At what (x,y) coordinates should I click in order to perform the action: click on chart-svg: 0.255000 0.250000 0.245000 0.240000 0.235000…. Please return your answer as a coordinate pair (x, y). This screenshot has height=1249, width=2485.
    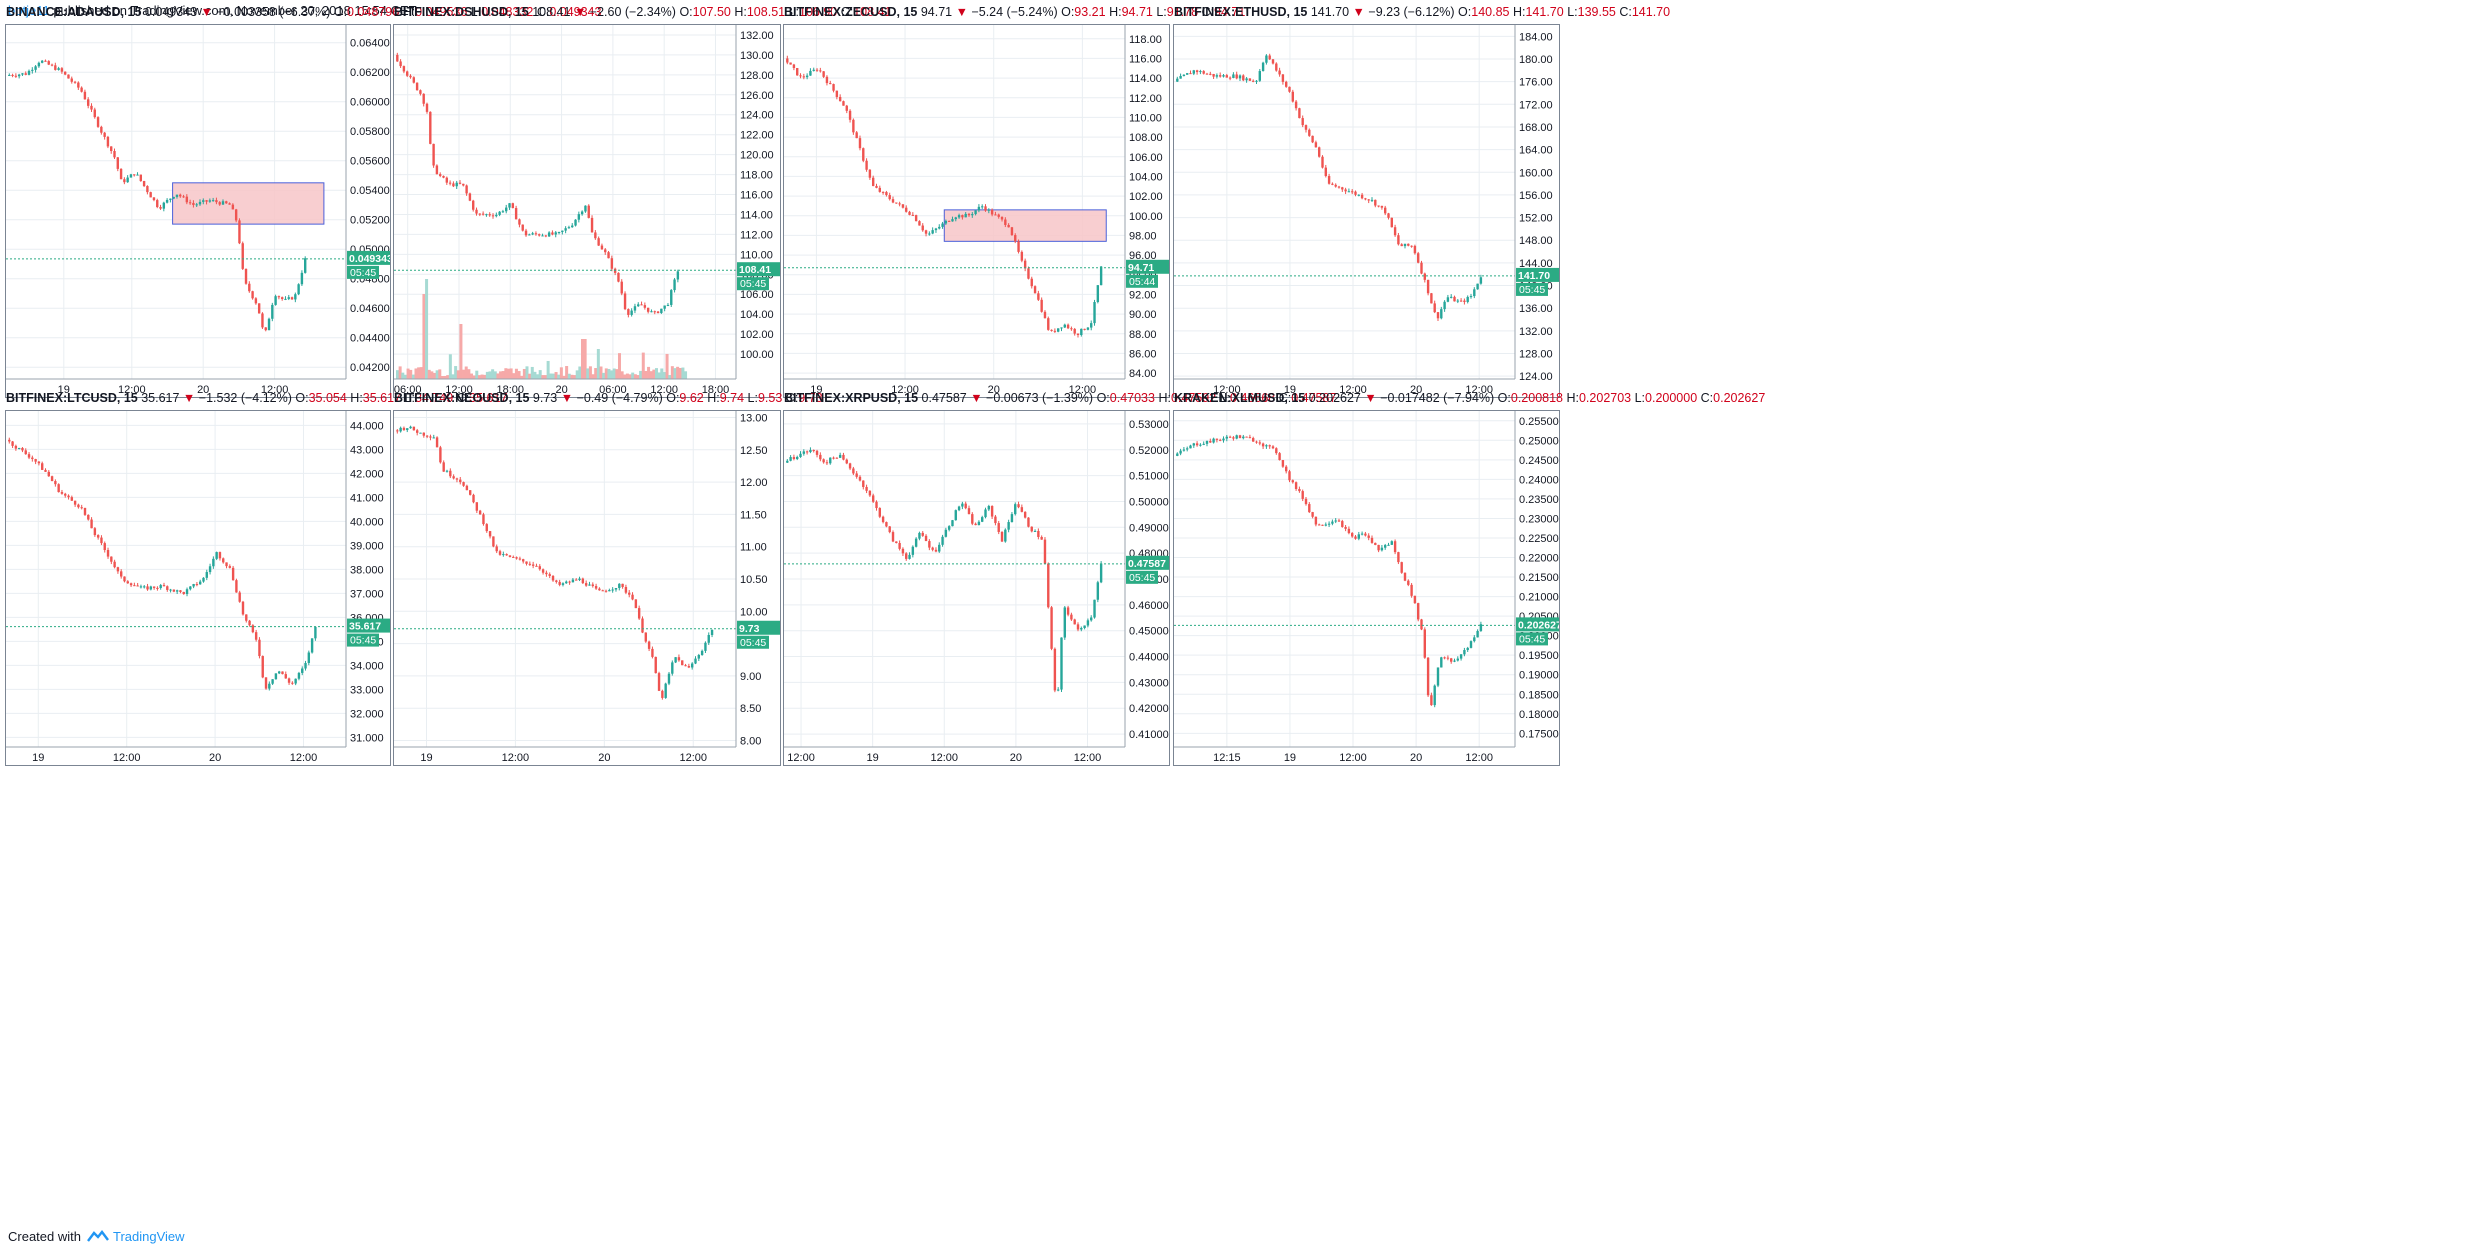
    Looking at the image, I should click on (1367, 587).